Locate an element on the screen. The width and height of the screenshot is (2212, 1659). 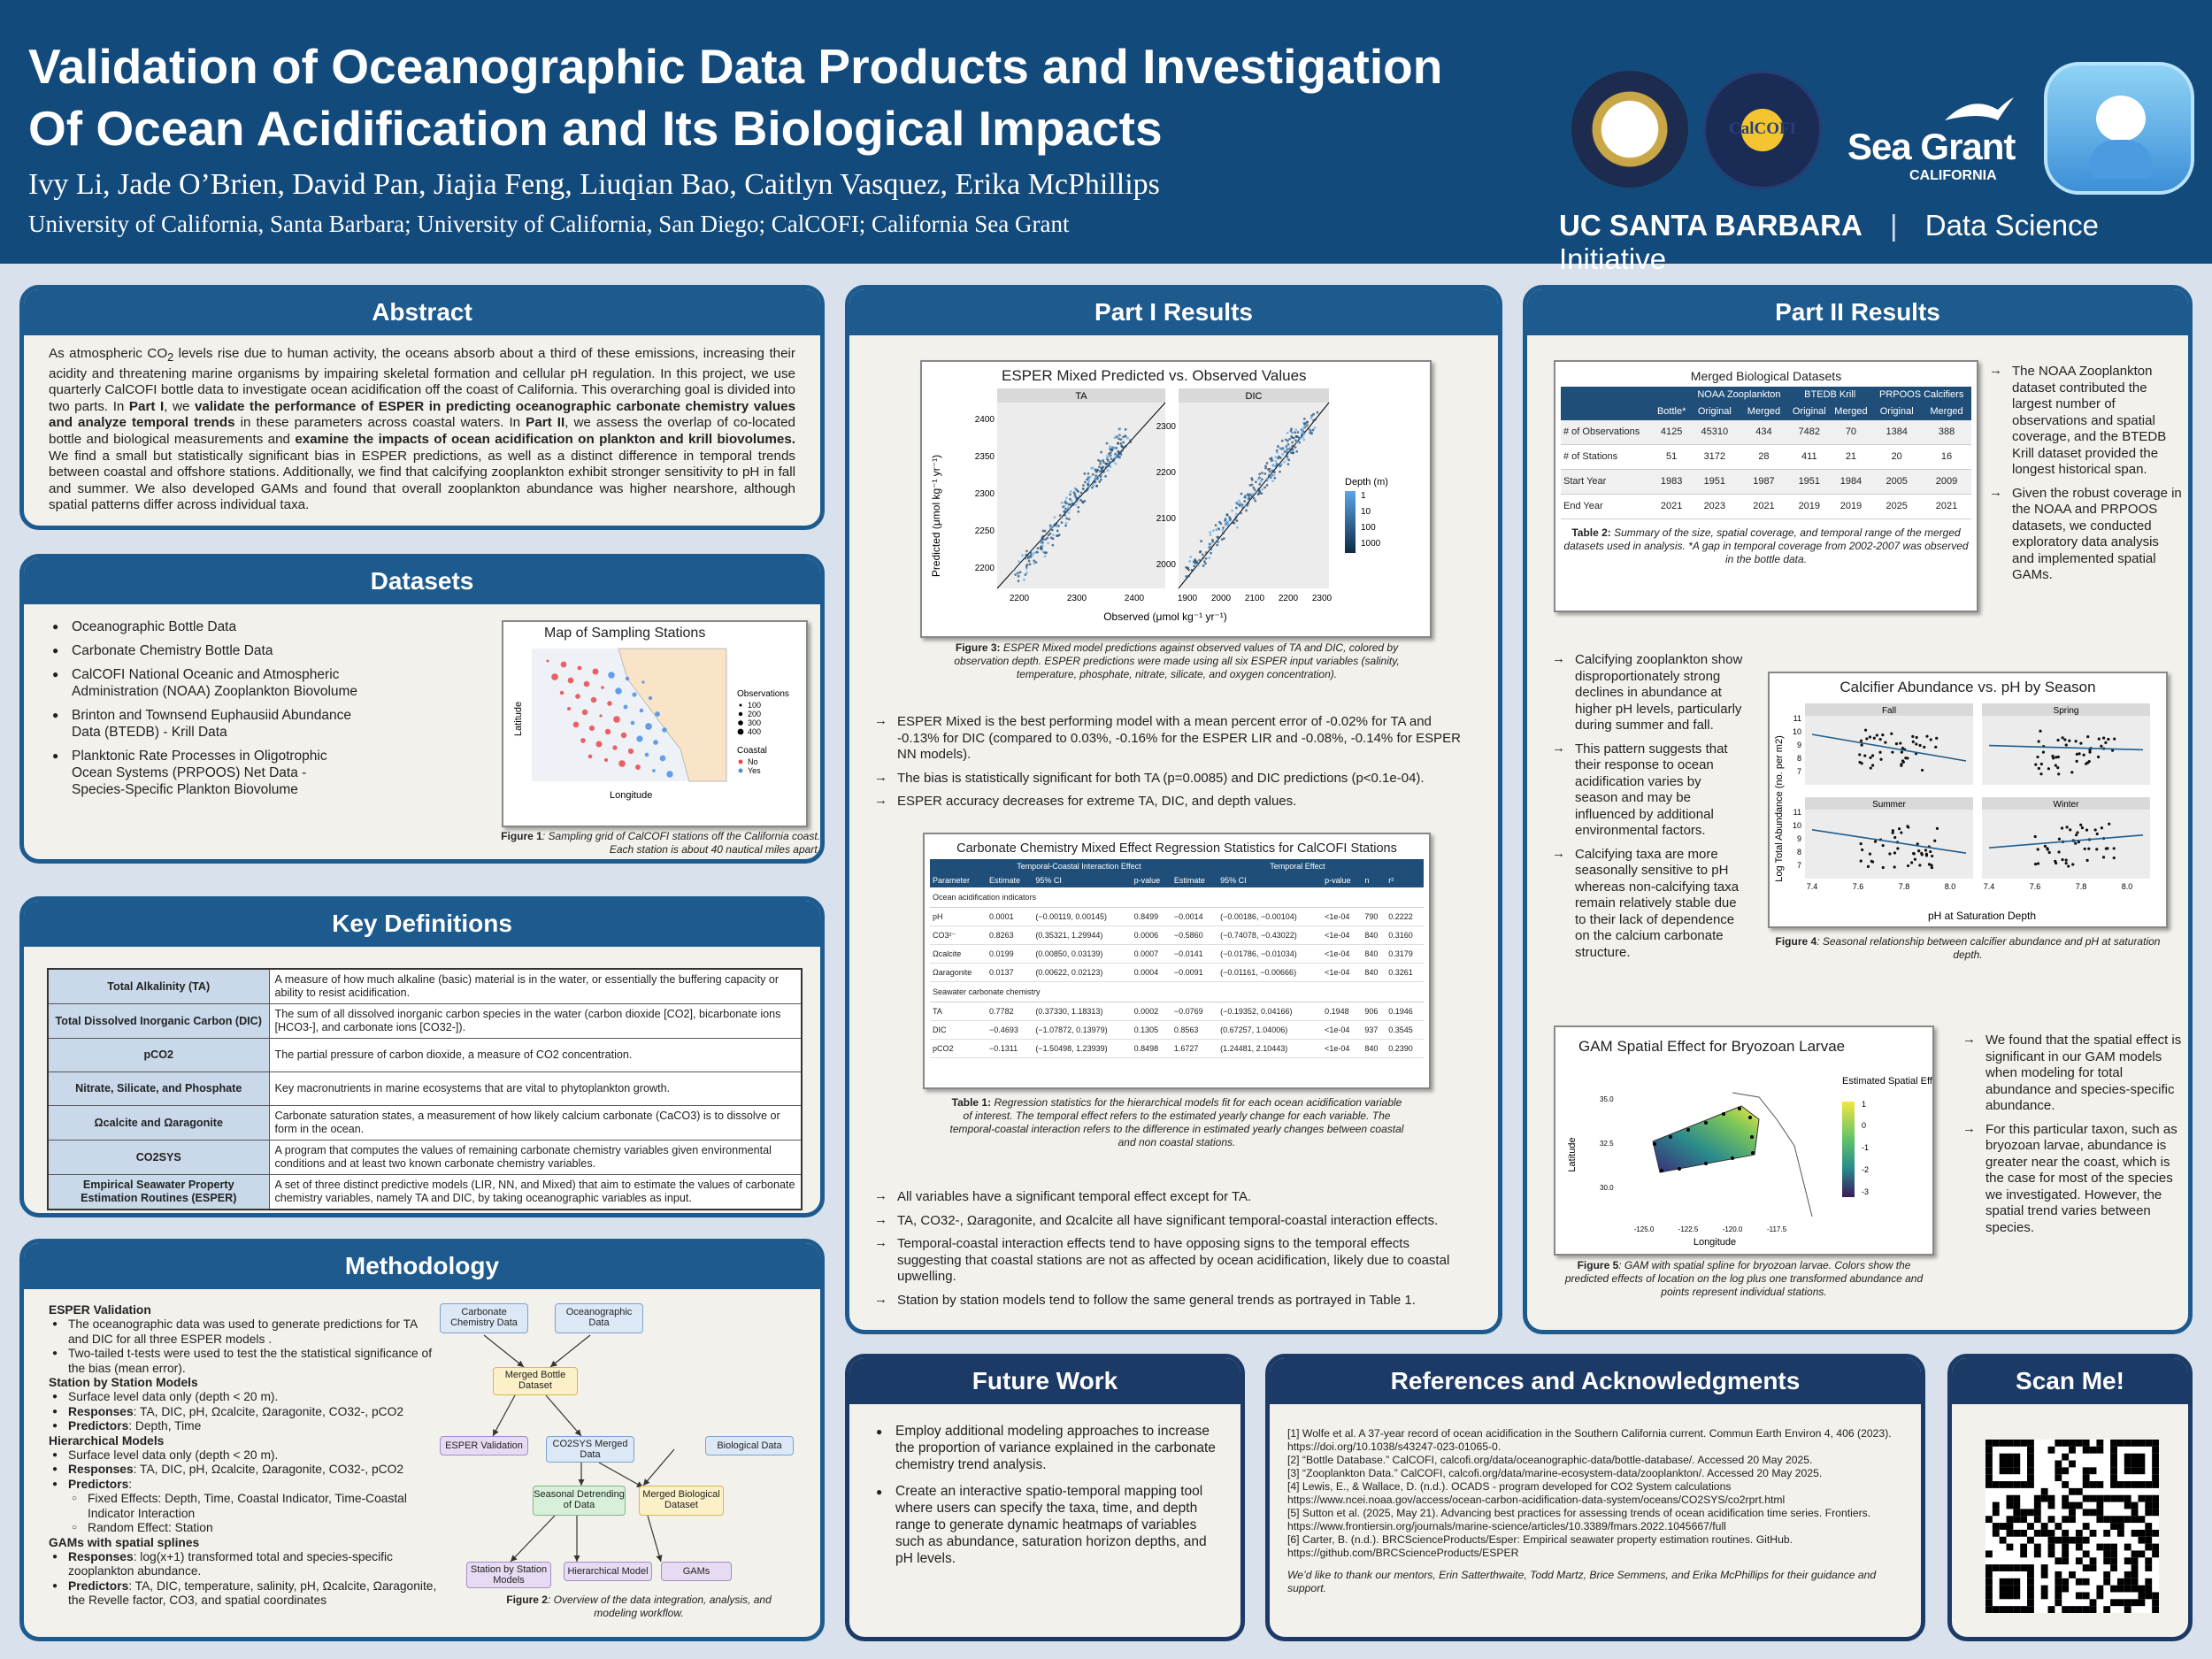
map-x-label: Longitude is located at coordinates (631, 796).